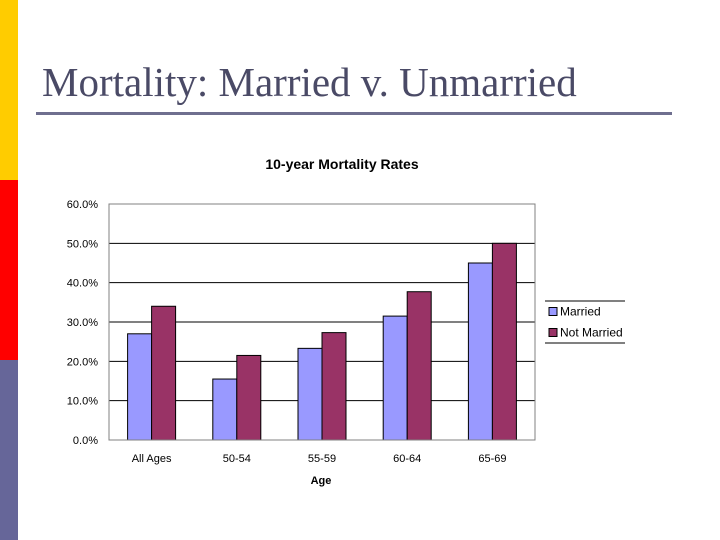 This screenshot has height=540, width=720. What do you see at coordinates (591, 333) in the screenshot?
I see `legend-label: Not Married` at bounding box center [591, 333].